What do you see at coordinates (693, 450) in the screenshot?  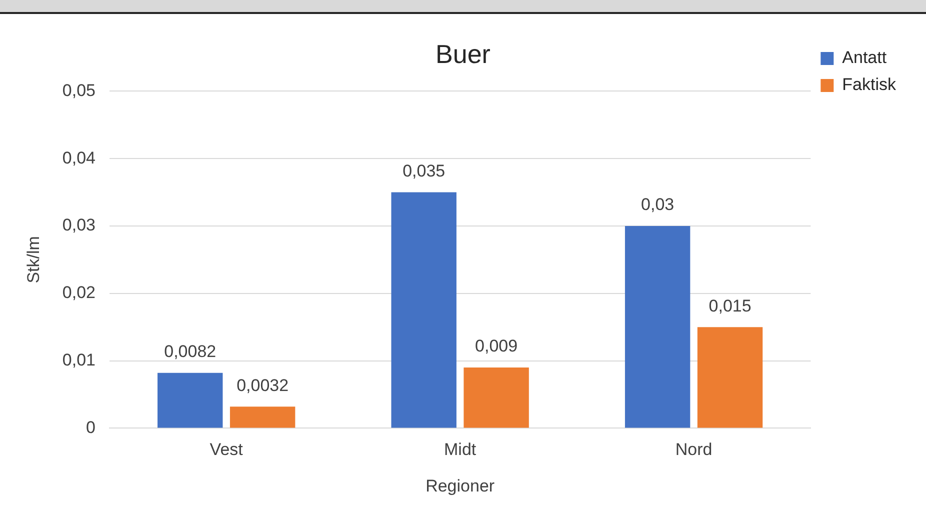 I see `x-tick-label: Nord` at bounding box center [693, 450].